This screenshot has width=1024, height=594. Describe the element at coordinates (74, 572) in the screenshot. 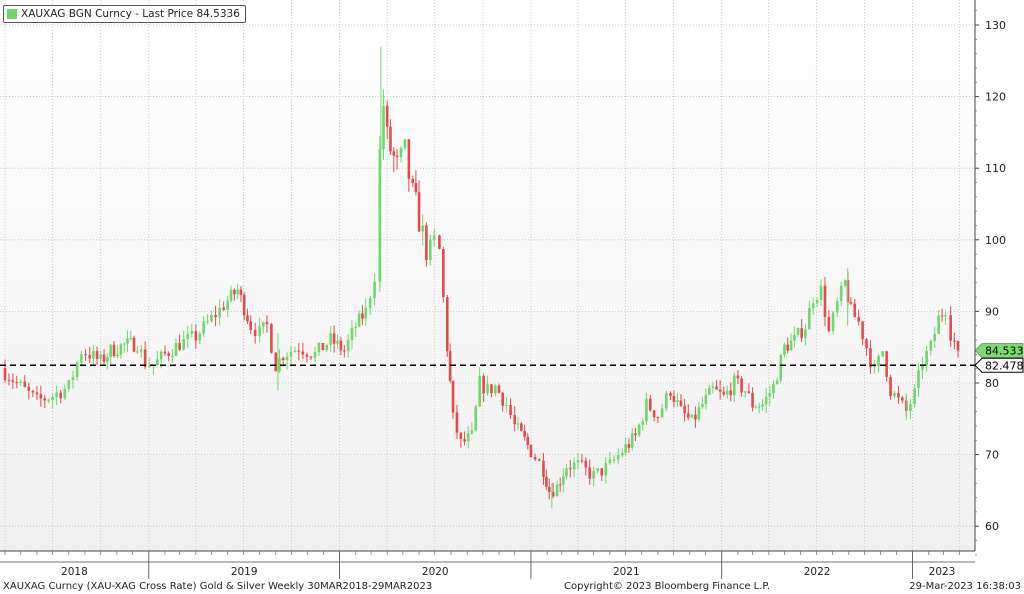

I see `x-year-label: 2018` at that location.